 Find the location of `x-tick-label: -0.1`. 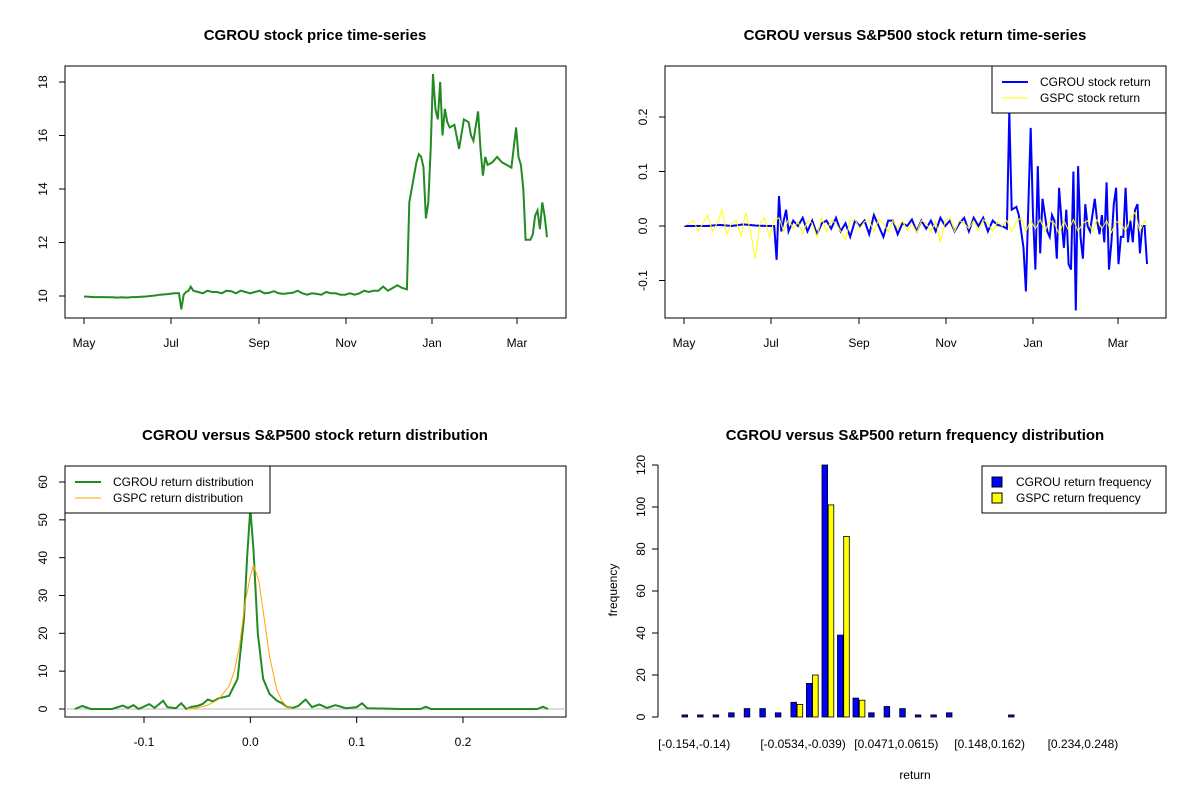

x-tick-label: -0.1 is located at coordinates (144, 742).